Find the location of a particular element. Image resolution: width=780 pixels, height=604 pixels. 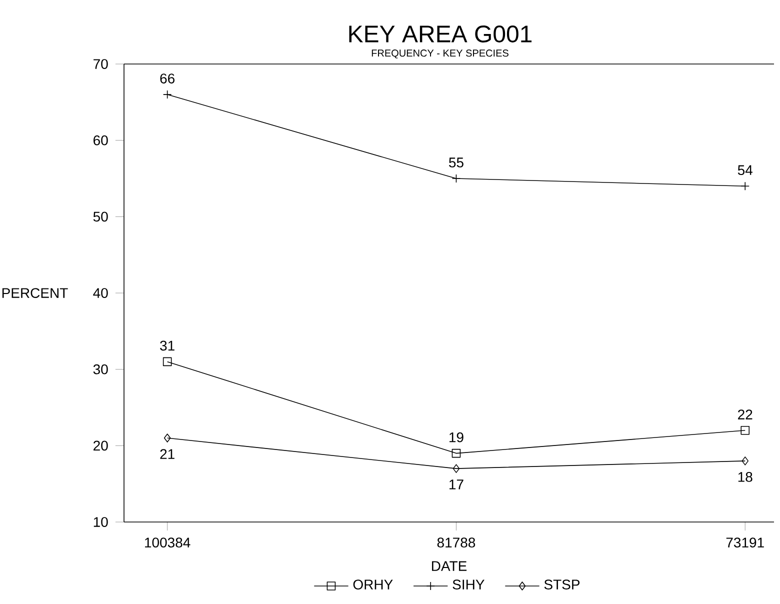

legend-label: SIHY is located at coordinates (468, 585).